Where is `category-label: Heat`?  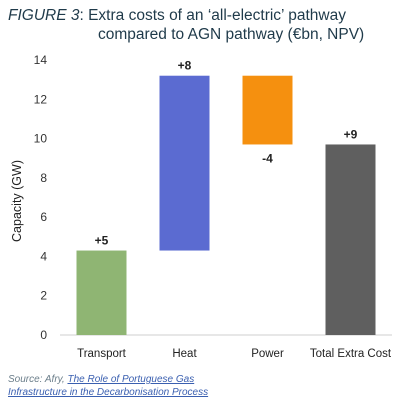 category-label: Heat is located at coordinates (184, 354).